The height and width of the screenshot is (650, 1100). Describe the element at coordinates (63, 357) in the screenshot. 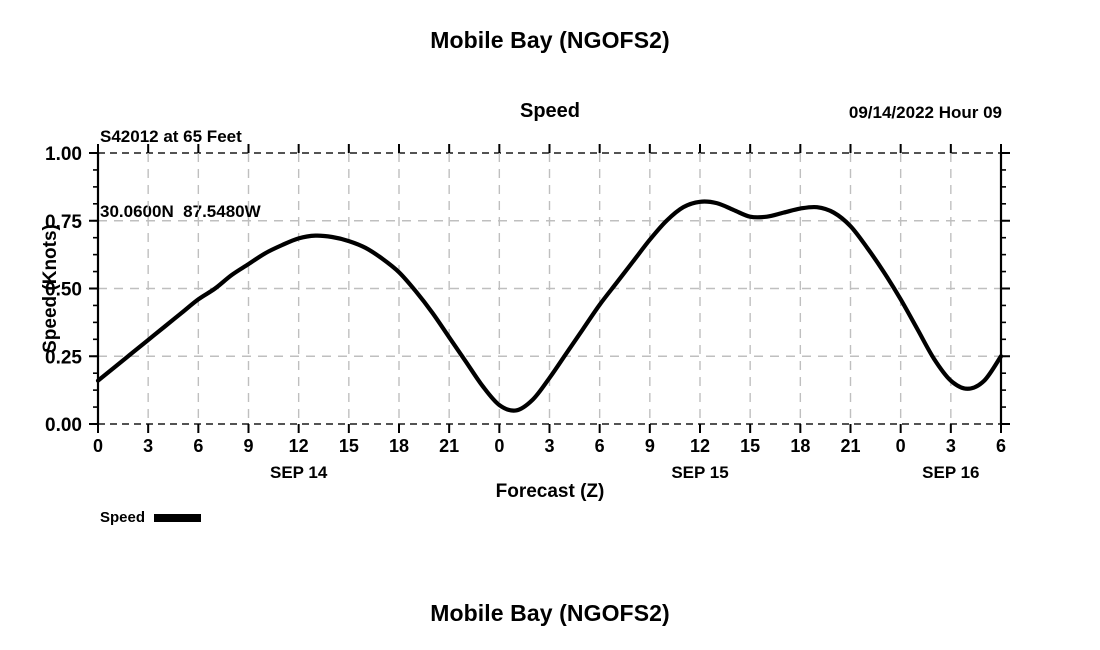

I see `y-tick-label: 0.25` at that location.